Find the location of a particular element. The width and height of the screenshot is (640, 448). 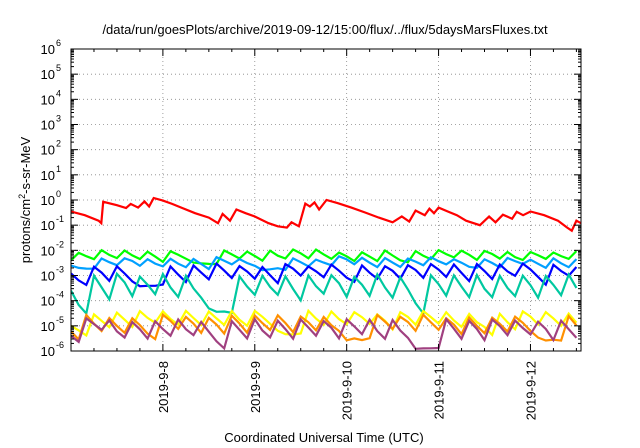

y-tick-exponent: 4 is located at coordinates (58, 93).